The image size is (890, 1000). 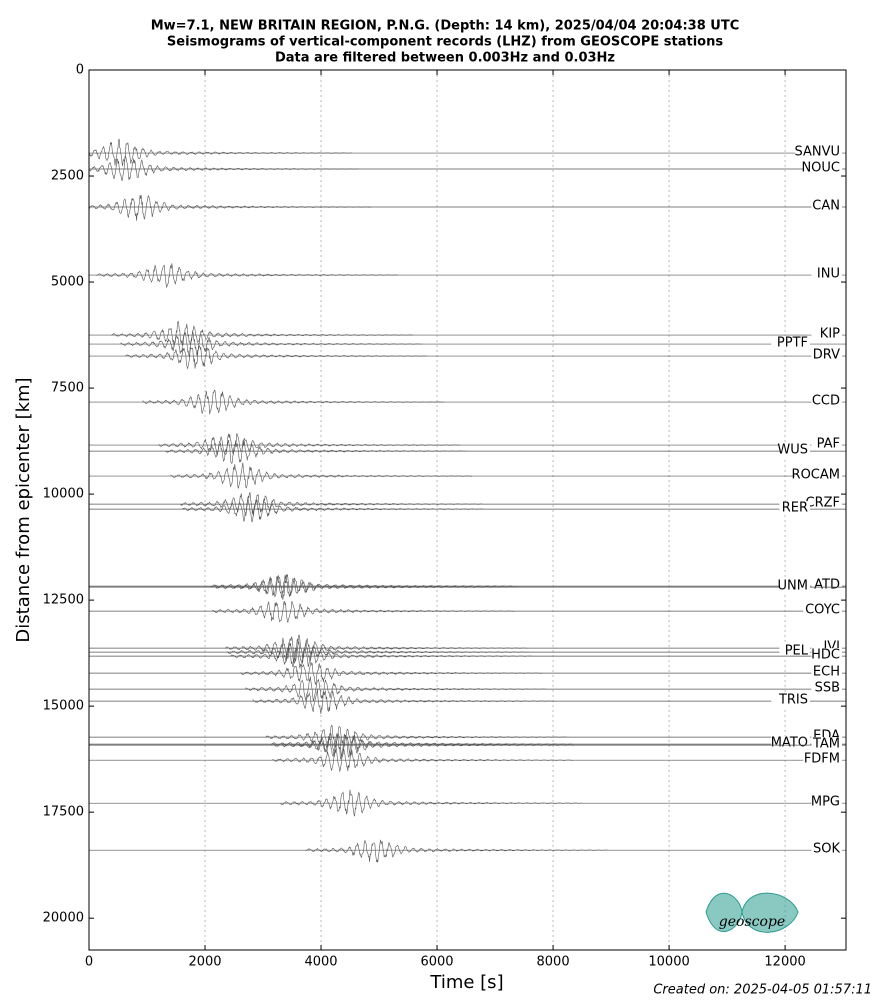 I want to click on y-tick-label: 5000, so click(x=67, y=282).